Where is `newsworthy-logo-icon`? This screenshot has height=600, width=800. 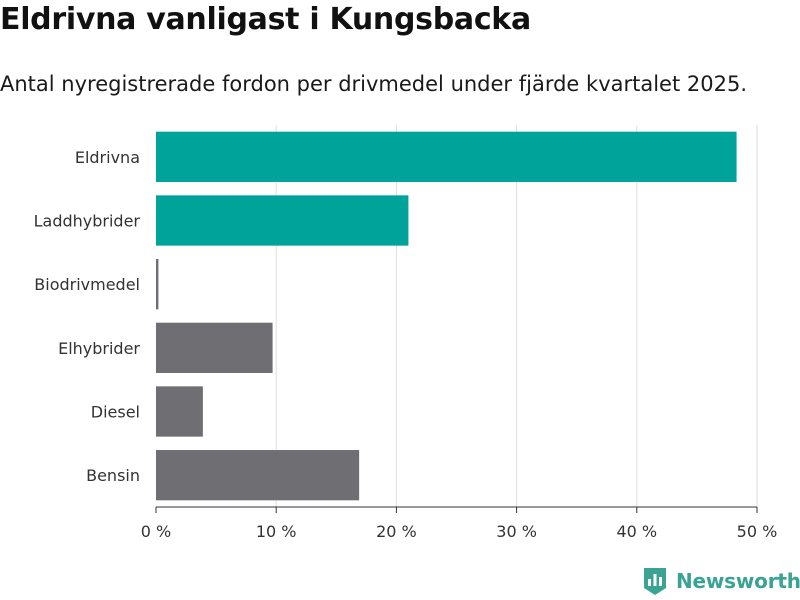 newsworthy-logo-icon is located at coordinates (655, 581).